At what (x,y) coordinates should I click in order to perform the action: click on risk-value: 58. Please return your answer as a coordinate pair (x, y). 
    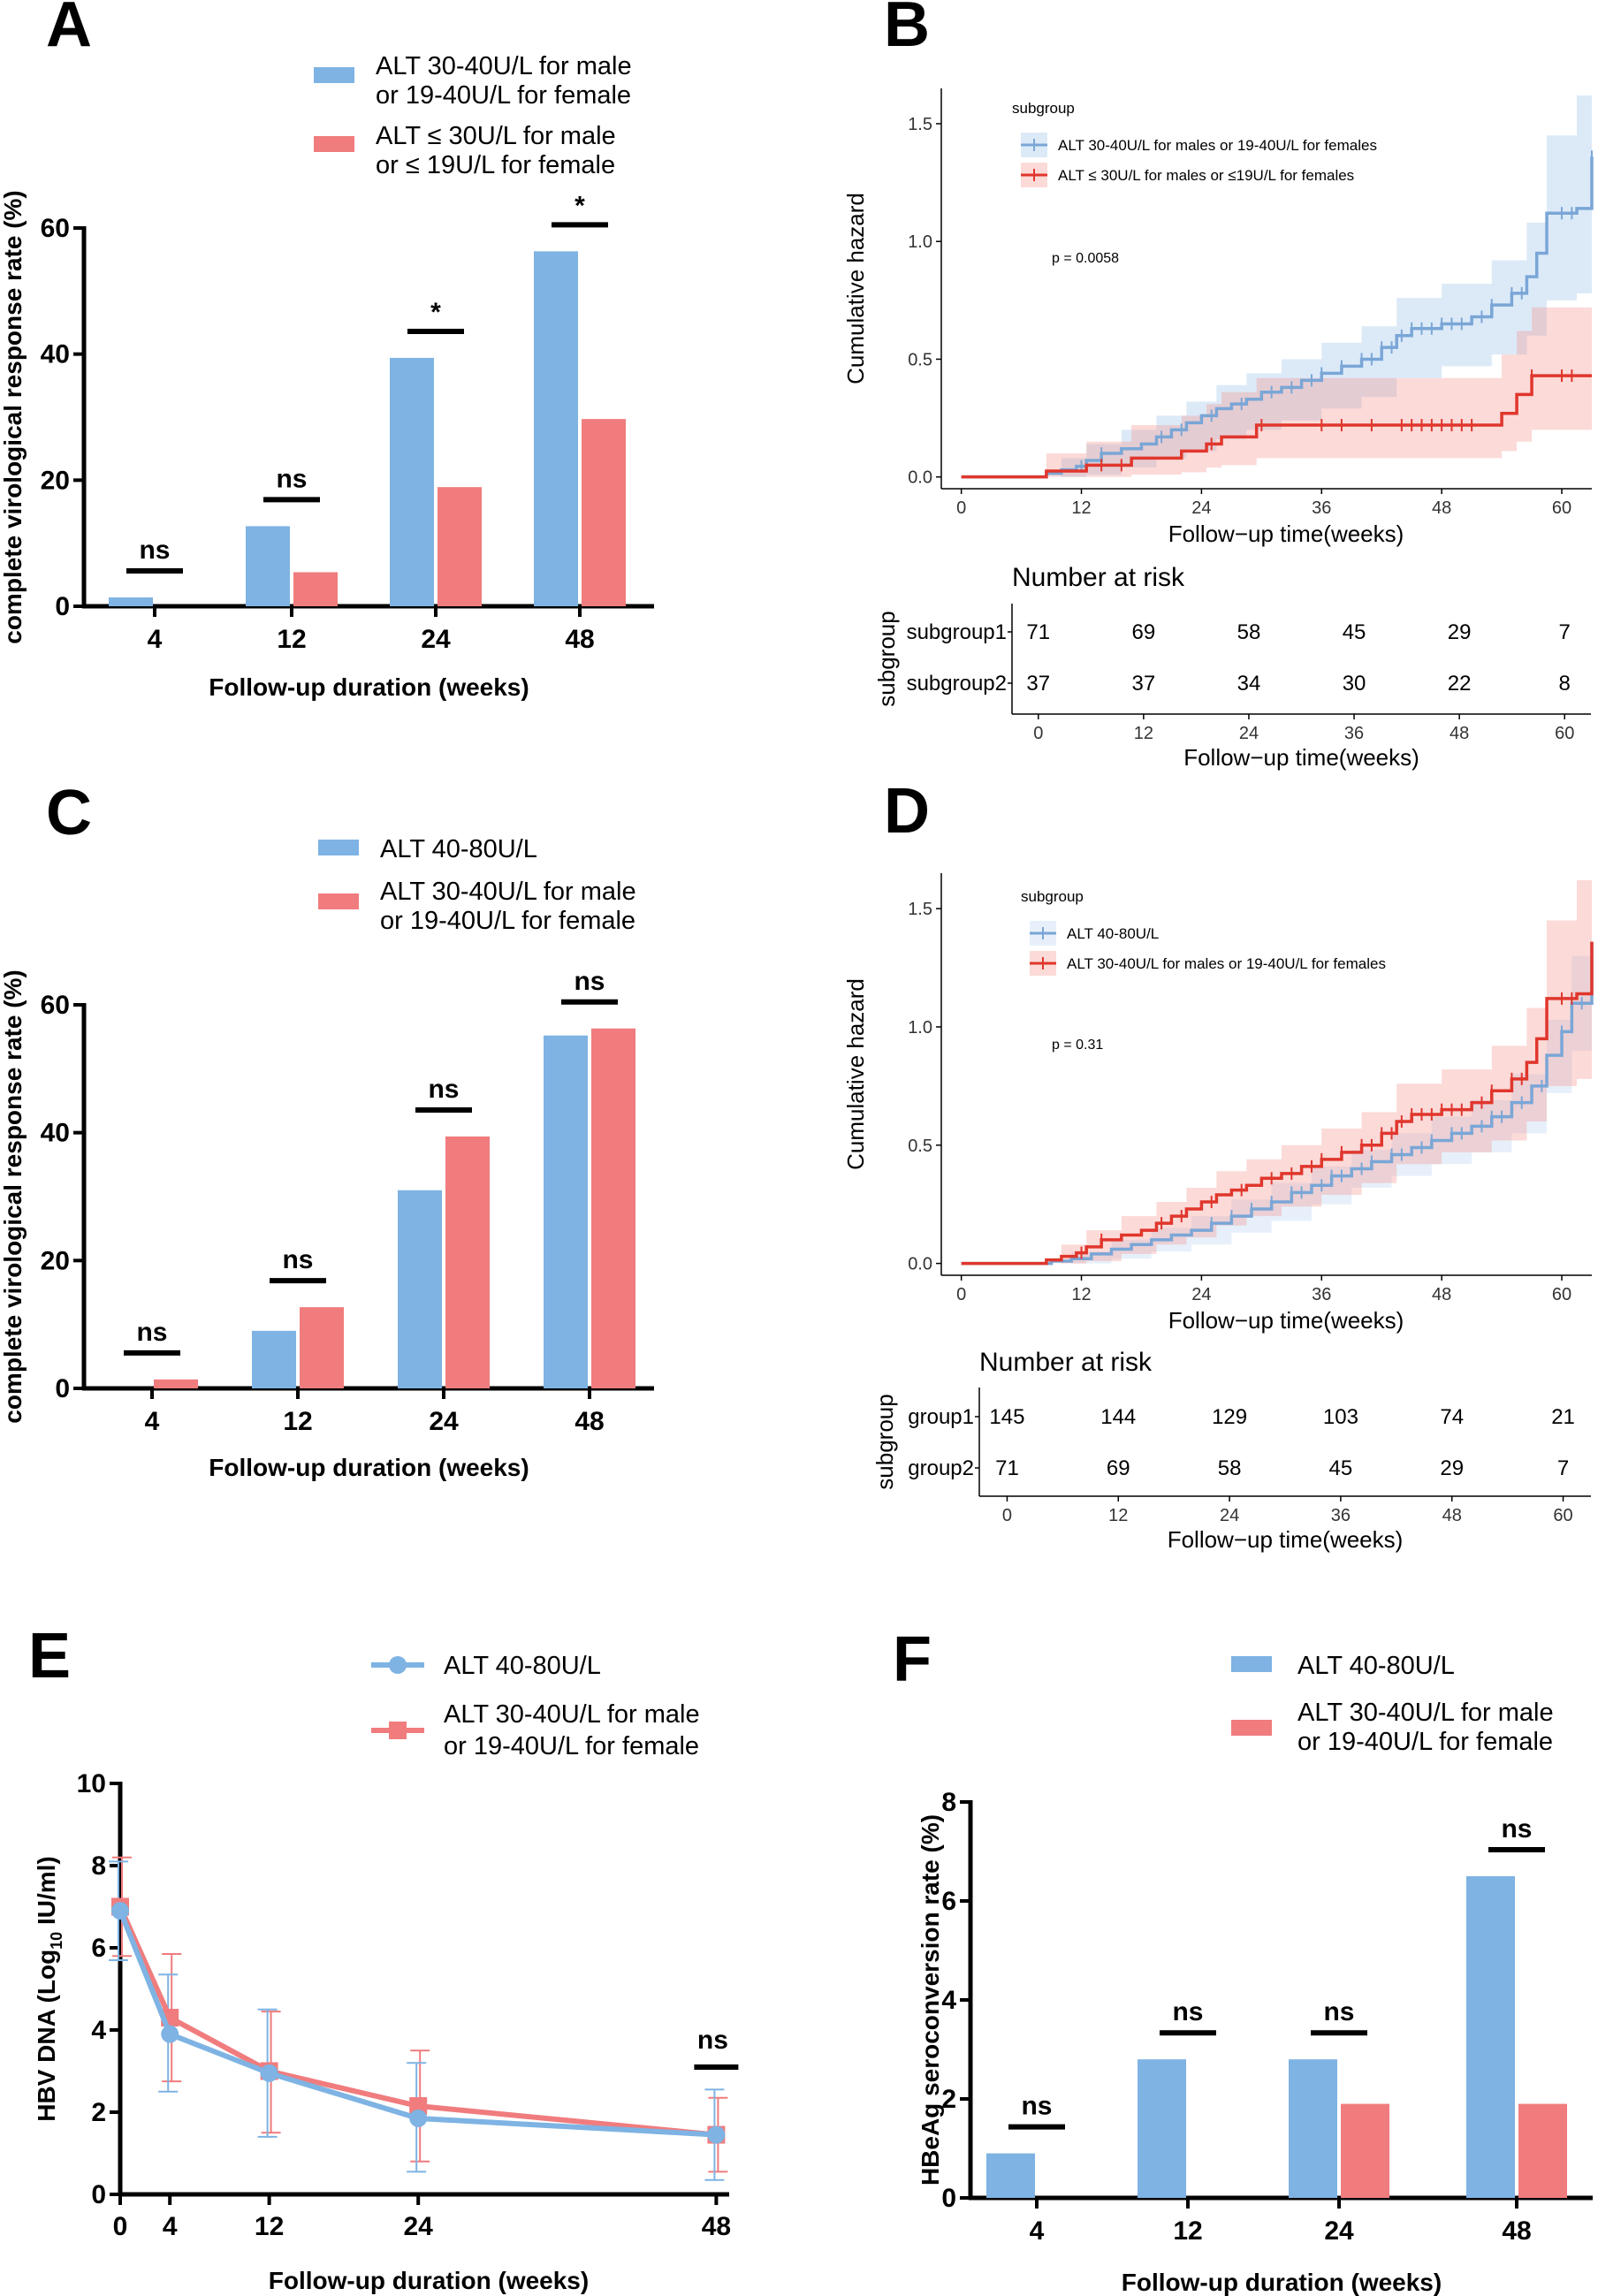
    Looking at the image, I should click on (1249, 632).